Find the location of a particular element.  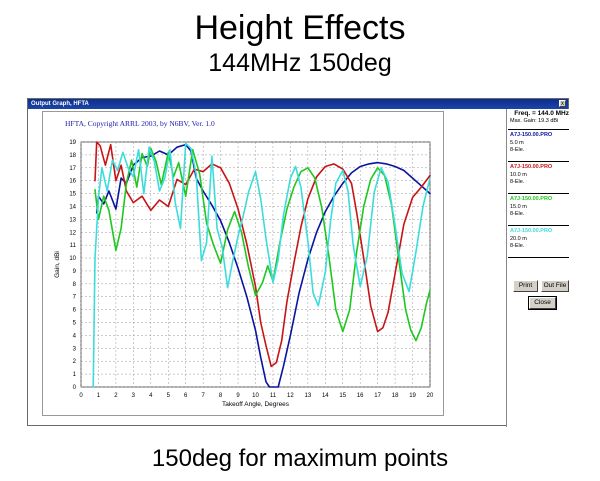

print-button: Print is located at coordinates (525, 286).